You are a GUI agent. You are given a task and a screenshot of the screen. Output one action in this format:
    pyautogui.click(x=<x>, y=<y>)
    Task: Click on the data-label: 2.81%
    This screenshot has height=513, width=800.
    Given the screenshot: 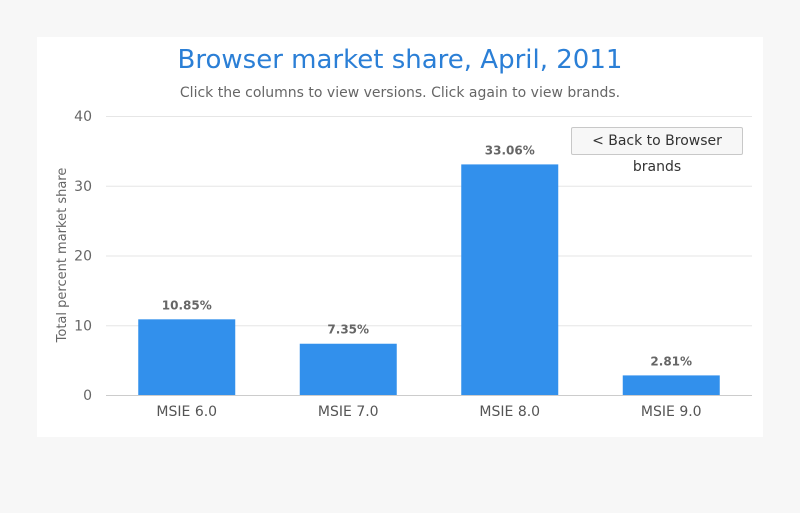 What is the action you would take?
    pyautogui.click(x=671, y=361)
    